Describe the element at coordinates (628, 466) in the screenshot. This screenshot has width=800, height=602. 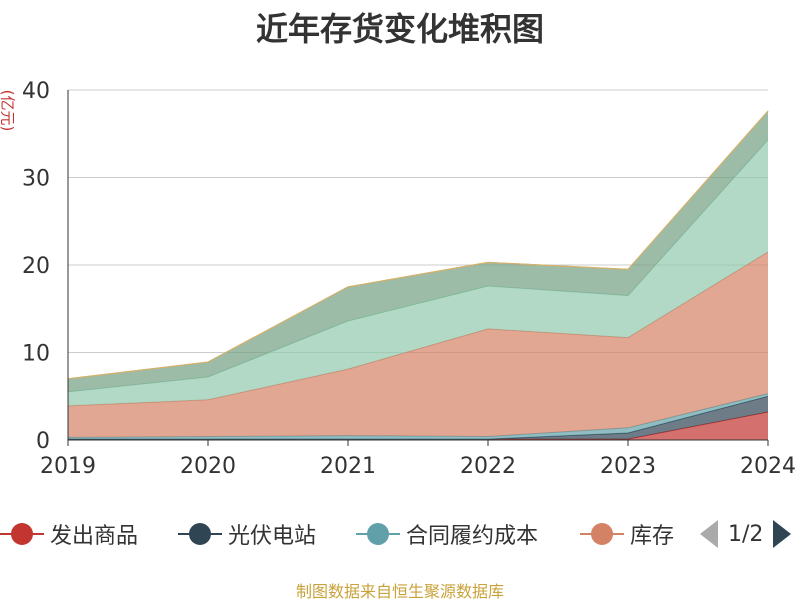
I see `x-tick-label: 2023` at that location.